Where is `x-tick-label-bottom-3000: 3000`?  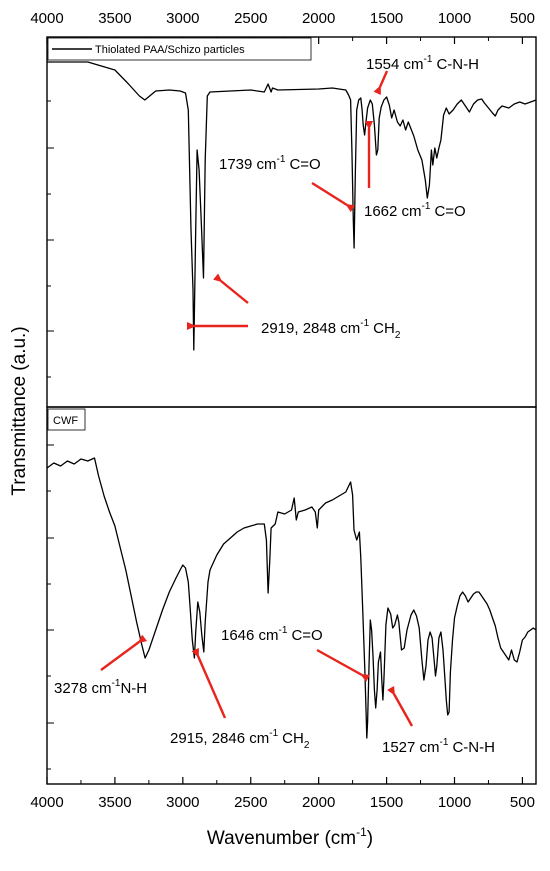
x-tick-label-bottom-3000: 3000 is located at coordinates (182, 802).